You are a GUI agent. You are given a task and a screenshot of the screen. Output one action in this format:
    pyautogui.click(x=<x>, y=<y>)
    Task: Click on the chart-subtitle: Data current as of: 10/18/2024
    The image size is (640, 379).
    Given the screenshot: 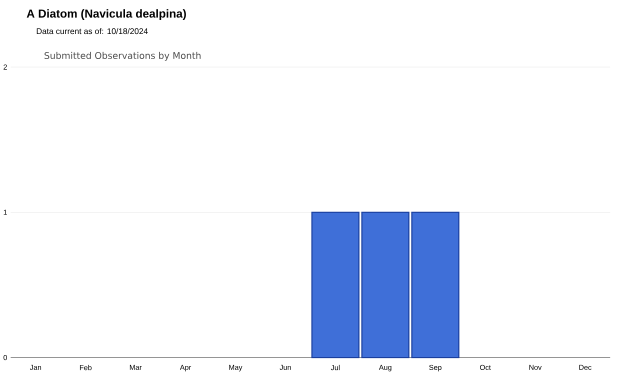 What is the action you would take?
    pyautogui.click(x=92, y=31)
    